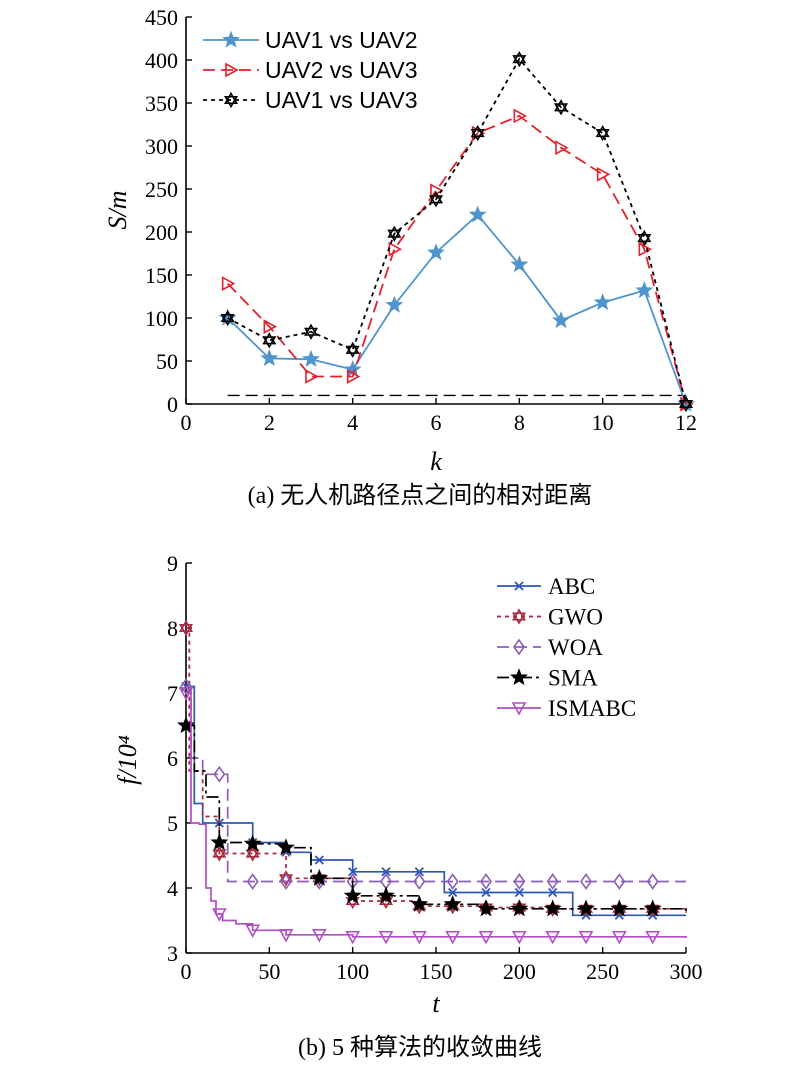 The image size is (800, 1065). Describe the element at coordinates (161, 60) in the screenshot. I see `chart-a-y-tick-label: 400` at that location.